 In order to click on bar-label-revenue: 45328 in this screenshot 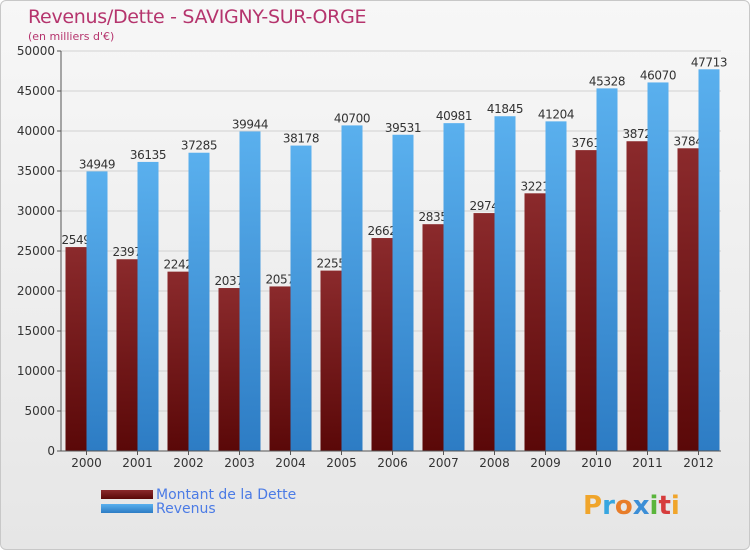, I will do `click(607, 81)`.